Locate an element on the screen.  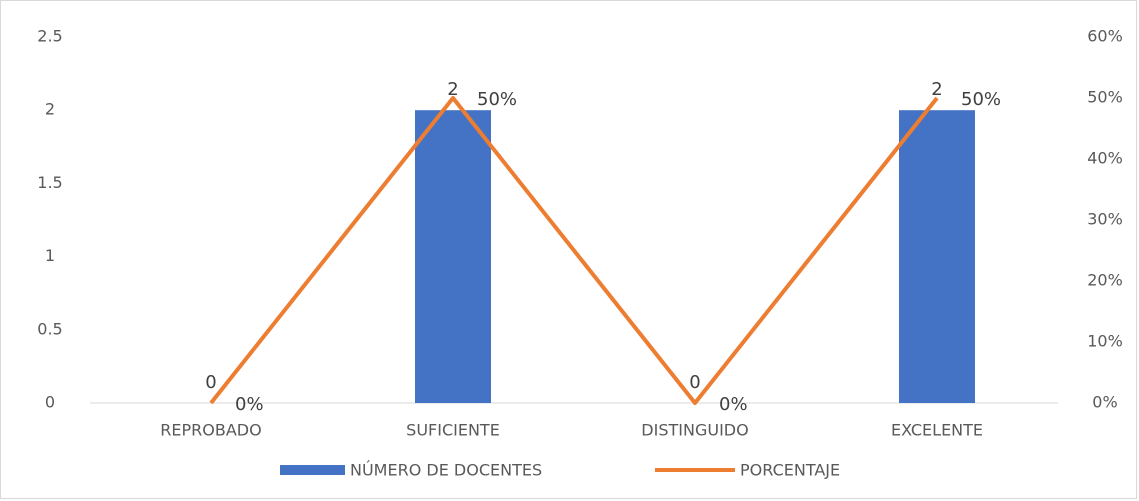
y-tick-label: 2 is located at coordinates (50, 109).